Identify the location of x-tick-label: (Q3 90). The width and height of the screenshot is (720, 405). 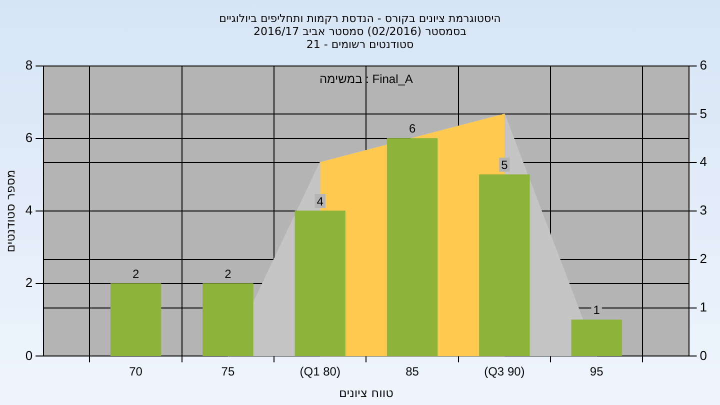
(504, 371).